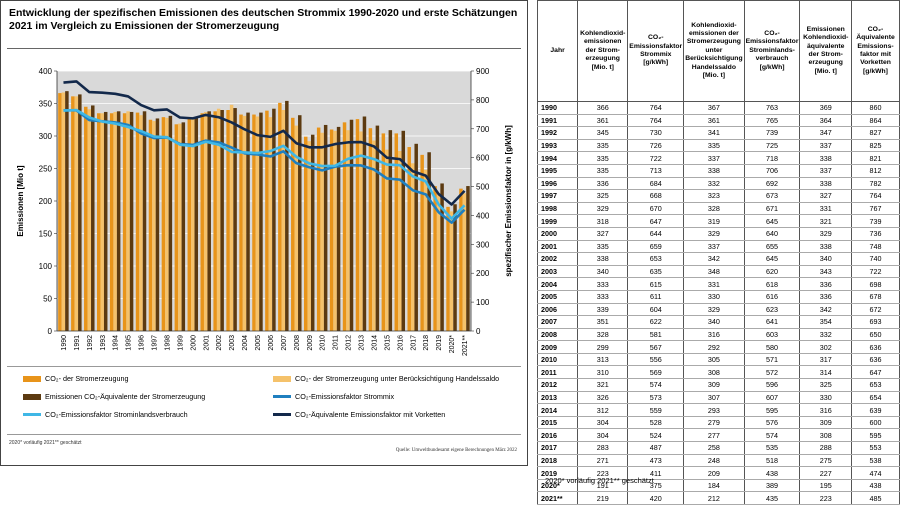 Image resolution: width=900 pixels, height=505 pixels. What do you see at coordinates (67, 211) in the screenshot?
I see `bar-1990-s3` at bounding box center [67, 211].